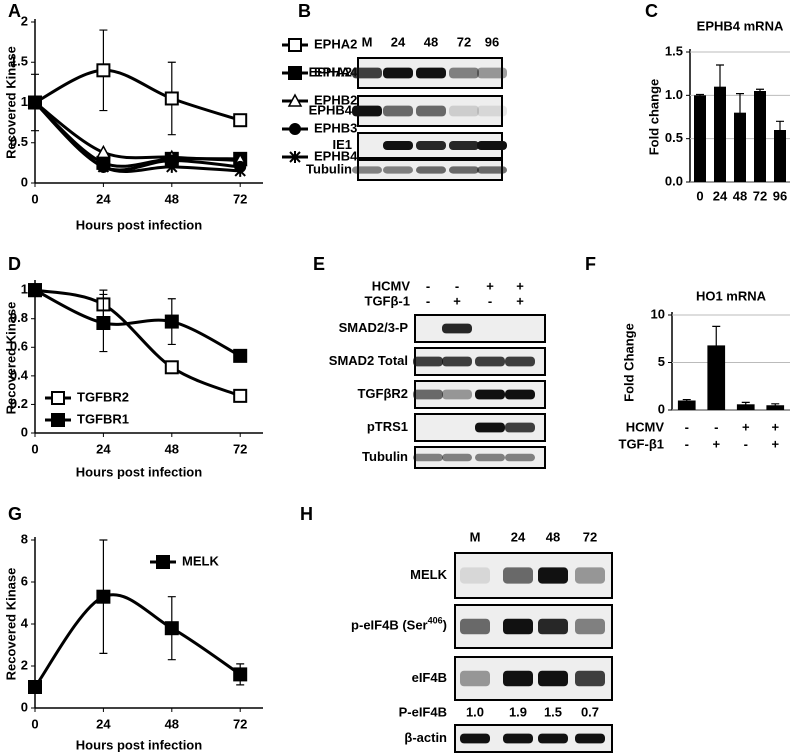 The height and width of the screenshot is (754, 800). What do you see at coordinates (19, 346) in the screenshot?
I see `y-tick-label: 0.6` at bounding box center [19, 346].